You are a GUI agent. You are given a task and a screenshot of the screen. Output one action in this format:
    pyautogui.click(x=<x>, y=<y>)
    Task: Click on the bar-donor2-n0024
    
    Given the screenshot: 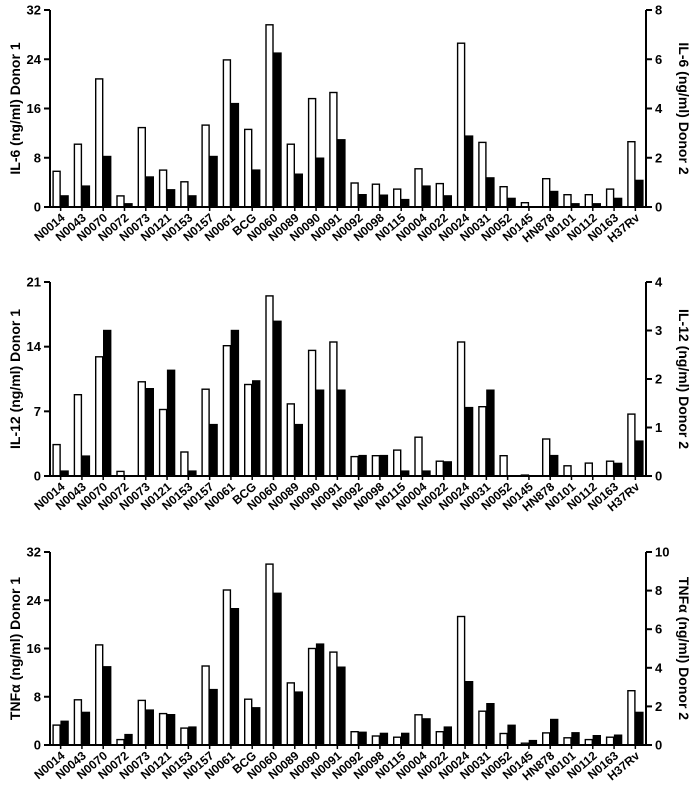 What is the action you would take?
    pyautogui.click(x=469, y=441)
    